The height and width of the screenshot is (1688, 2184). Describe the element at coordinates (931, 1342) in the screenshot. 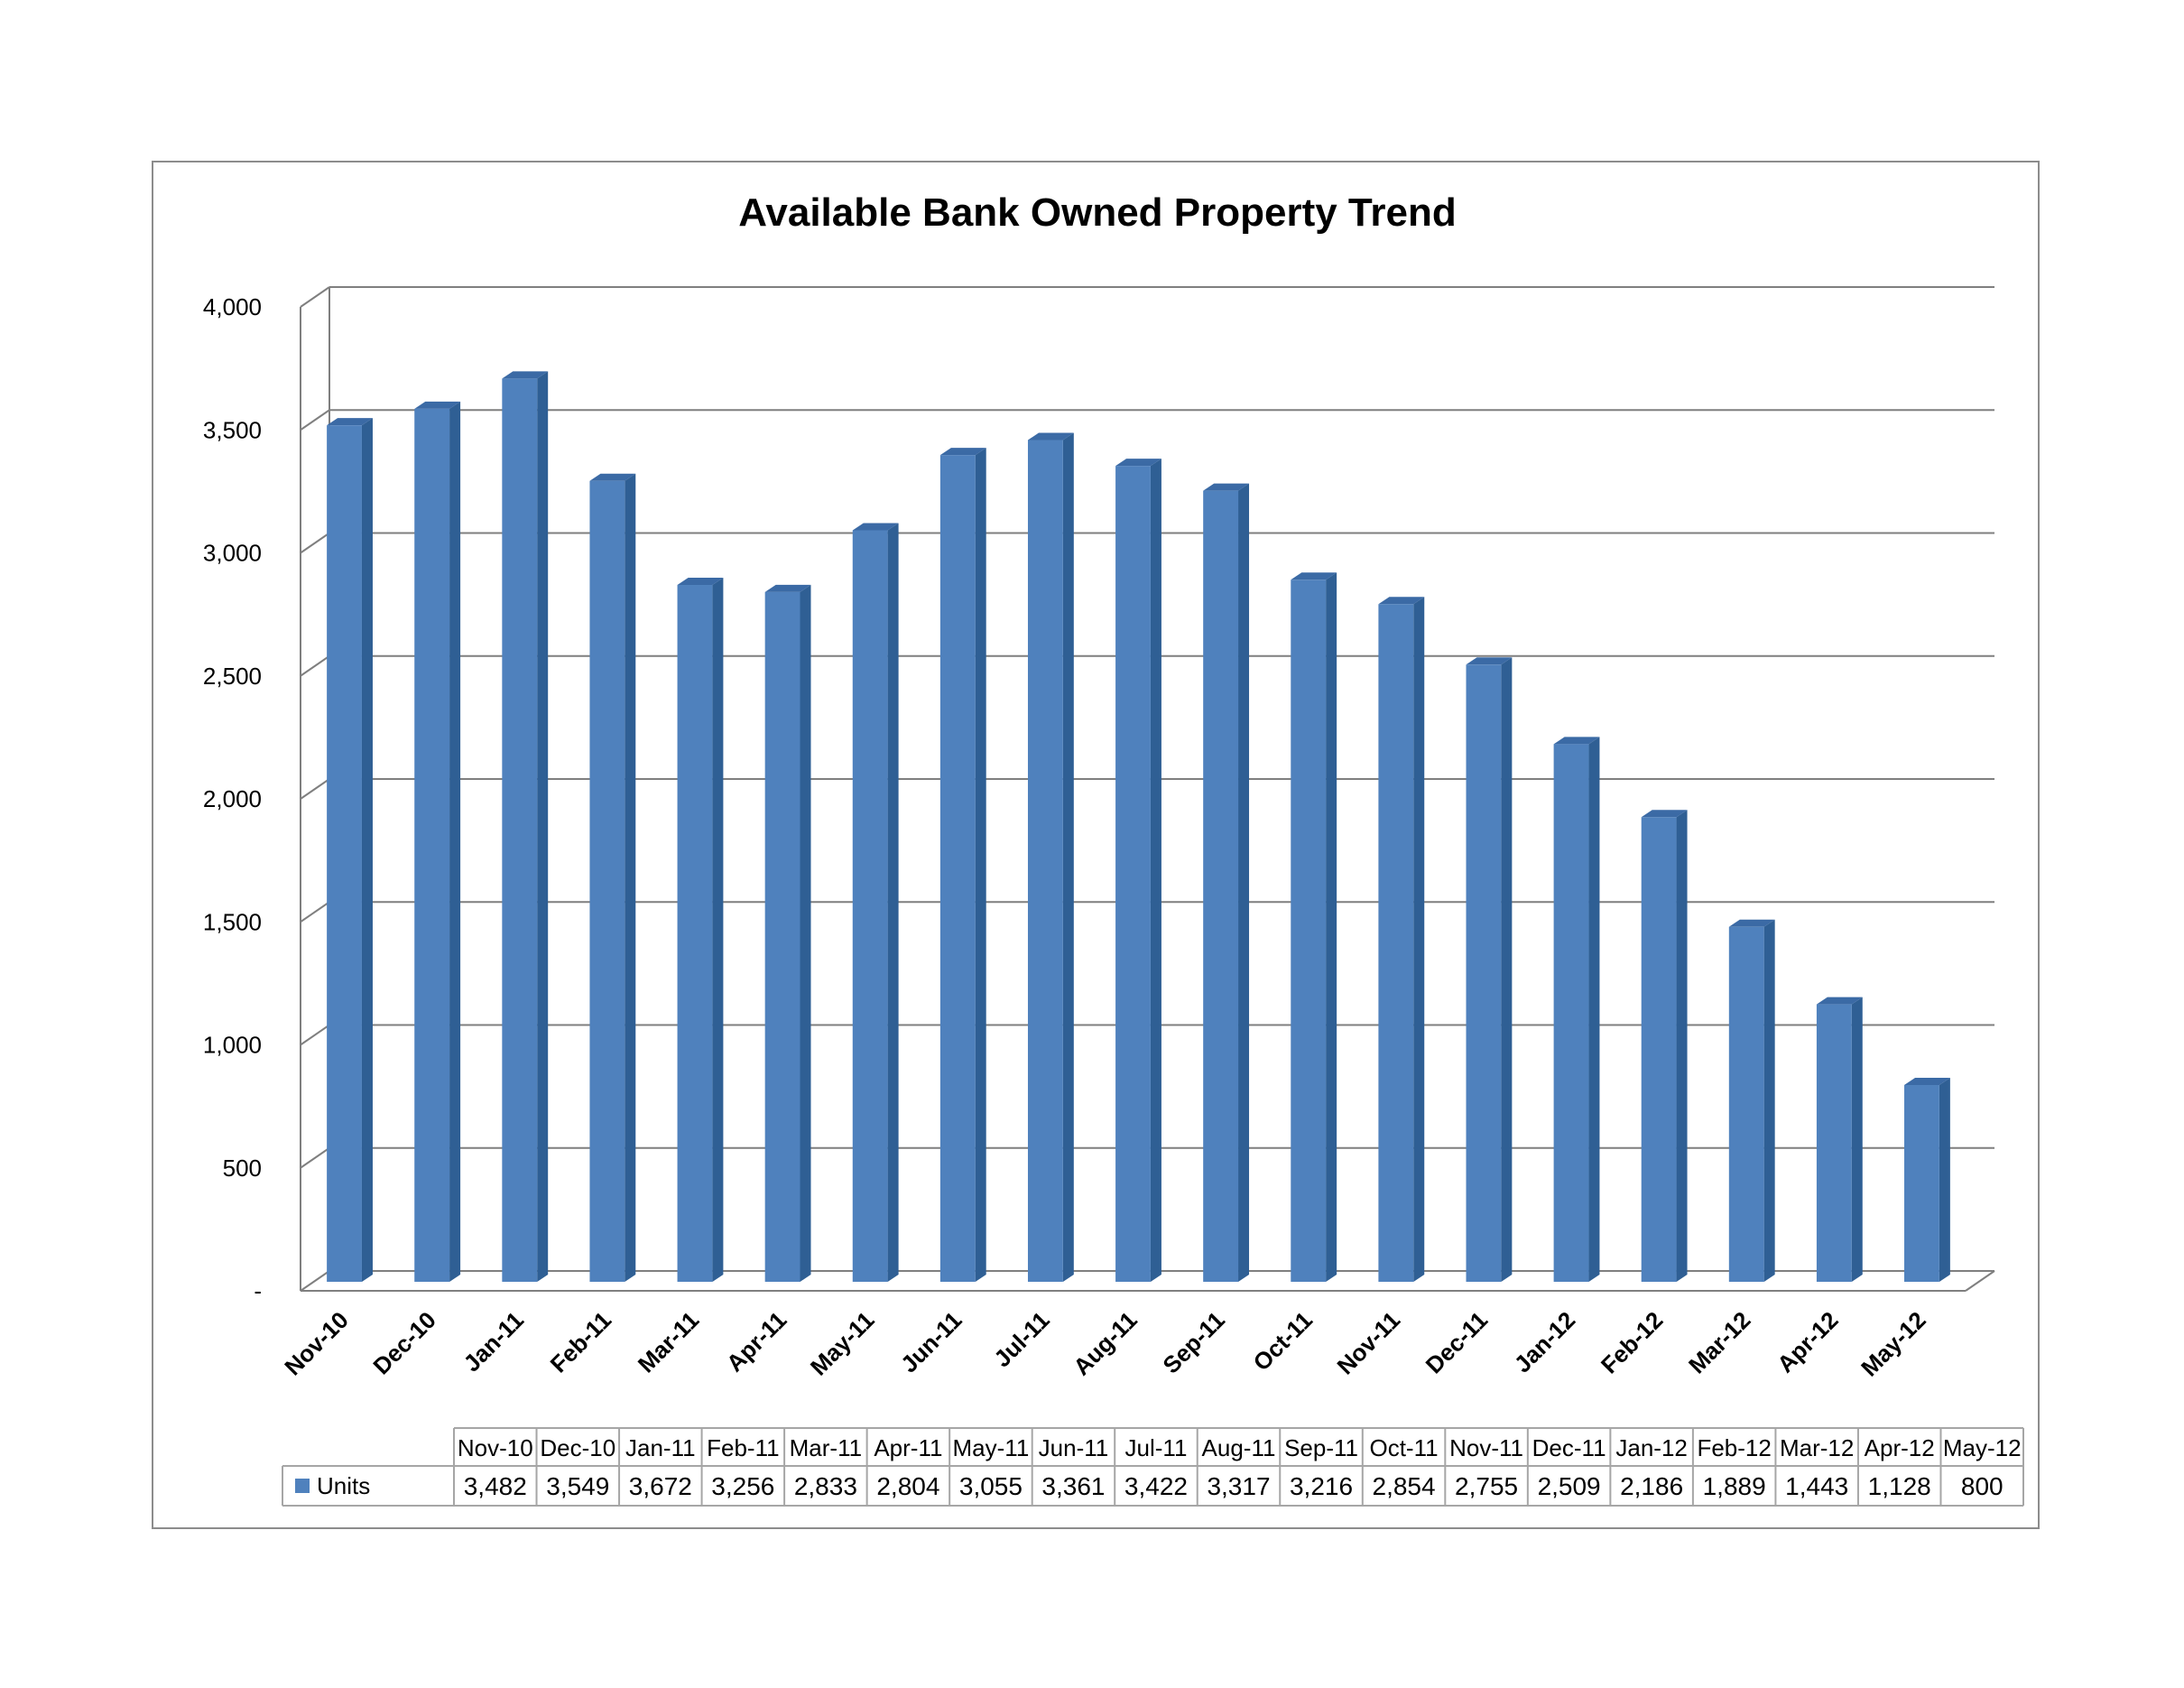

I see `x-tick-label: Jun-11` at that location.